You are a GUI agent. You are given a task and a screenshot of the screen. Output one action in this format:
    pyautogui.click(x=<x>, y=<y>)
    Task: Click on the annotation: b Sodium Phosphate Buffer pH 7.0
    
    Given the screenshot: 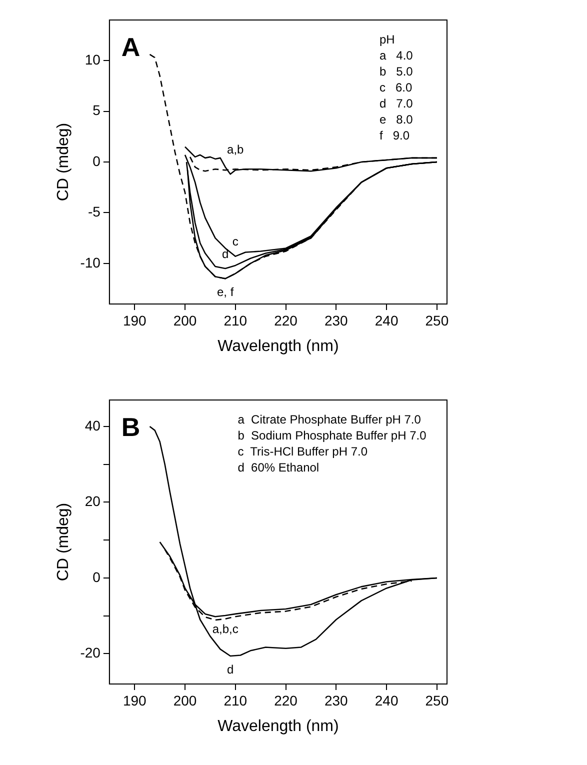 What is the action you would take?
    pyautogui.click(x=332, y=435)
    